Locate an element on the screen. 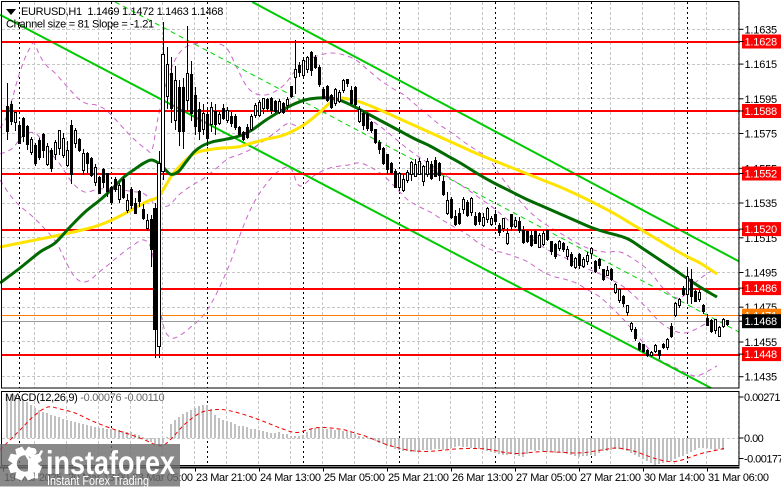 This screenshot has width=781, height=494. svg-text: Instant Forex Trading is located at coordinates (98, 481).